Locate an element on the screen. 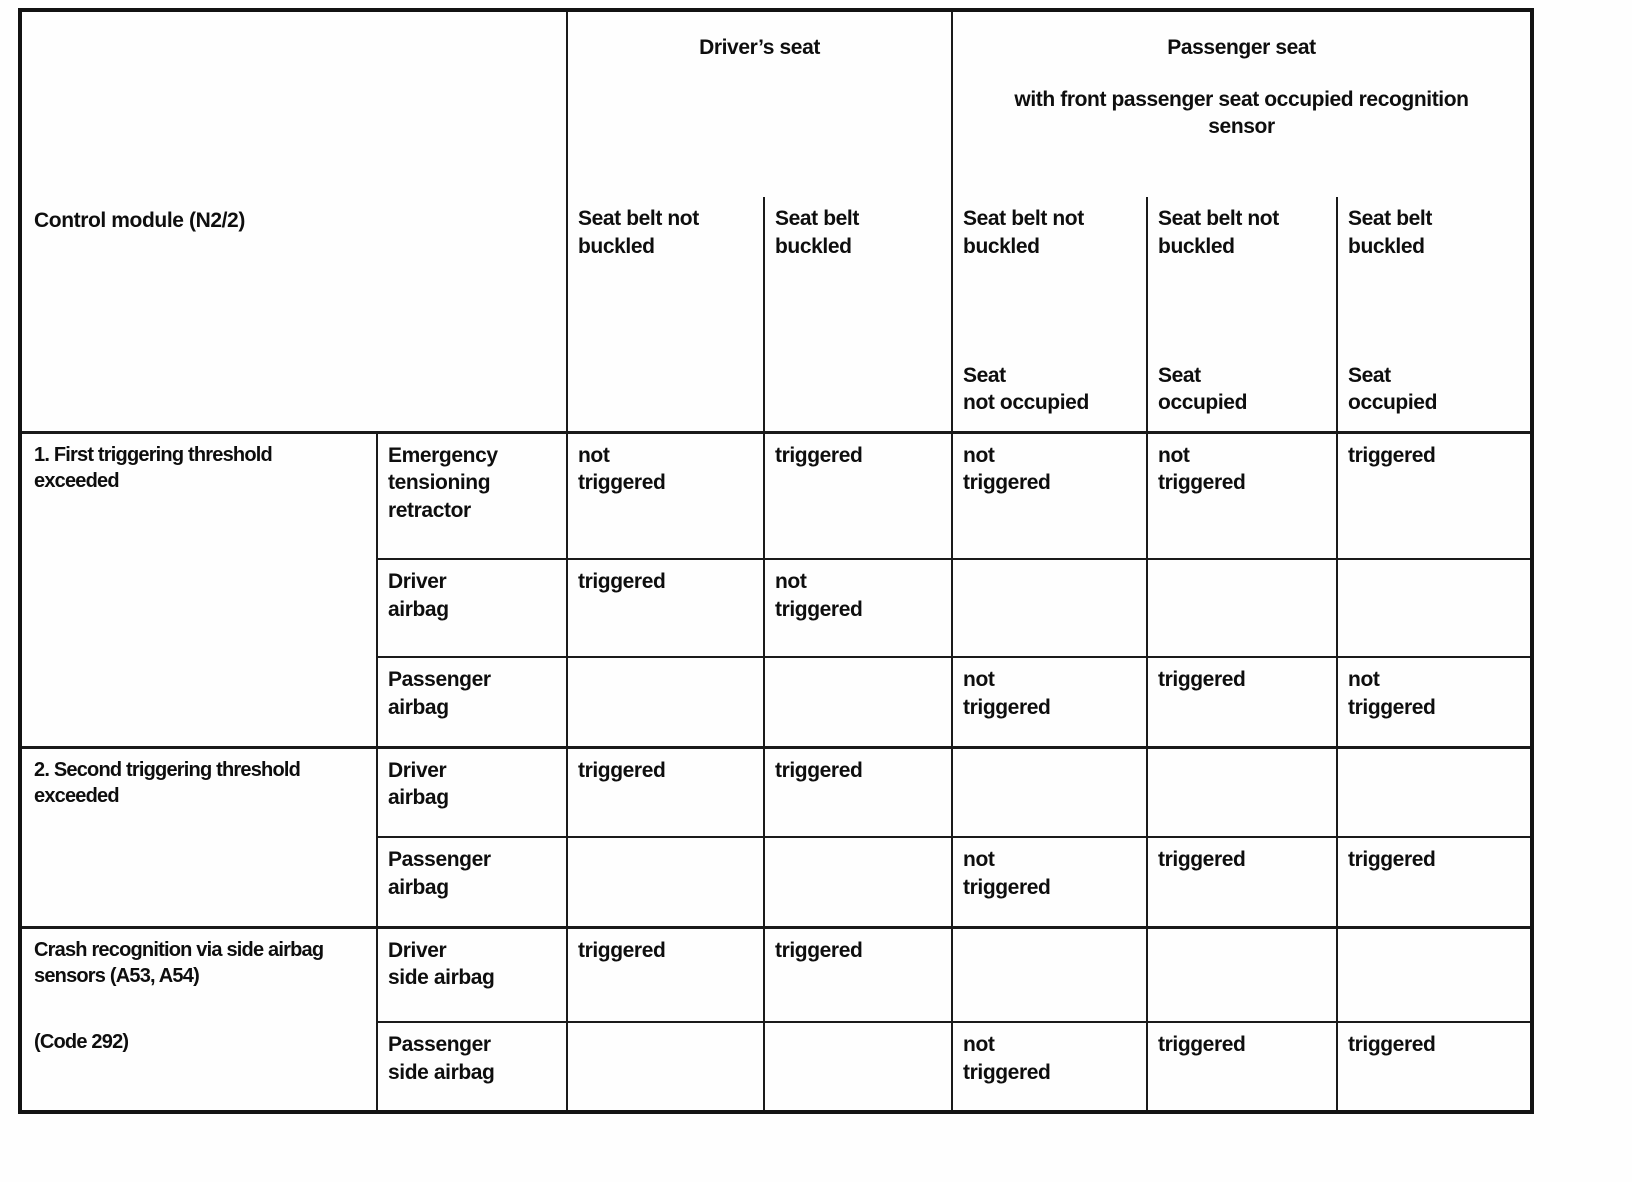 The height and width of the screenshot is (1182, 1632). component-cell: Passenger airbag is located at coordinates (472, 882).